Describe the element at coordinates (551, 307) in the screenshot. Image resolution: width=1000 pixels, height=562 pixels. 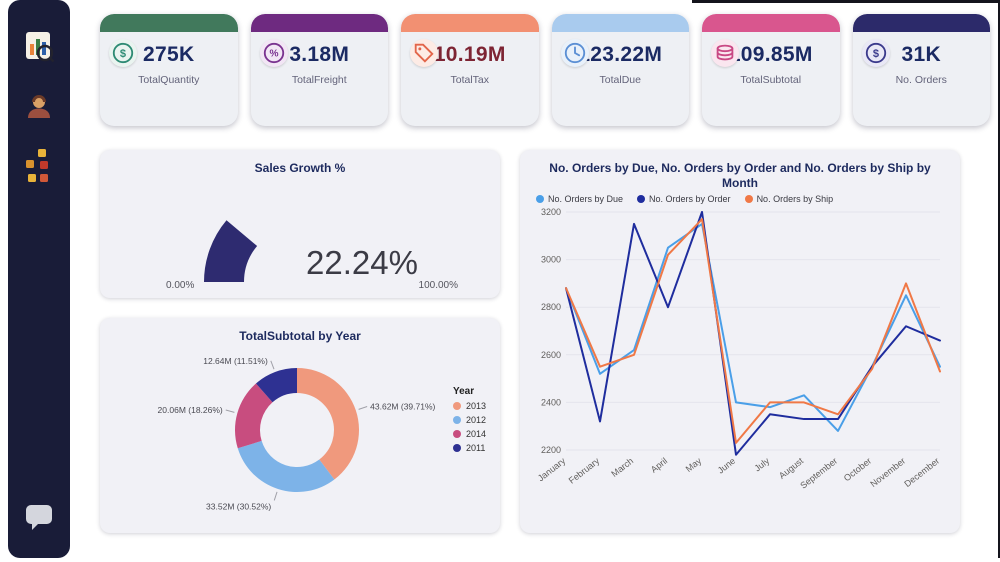
I see `y-axis-tick-label: 2800` at that location.